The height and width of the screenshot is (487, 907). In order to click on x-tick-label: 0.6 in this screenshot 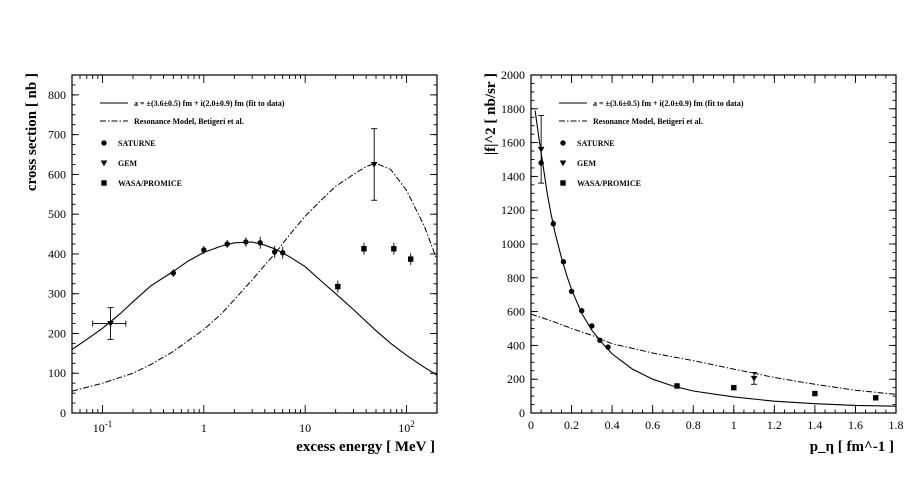, I will do `click(652, 425)`.